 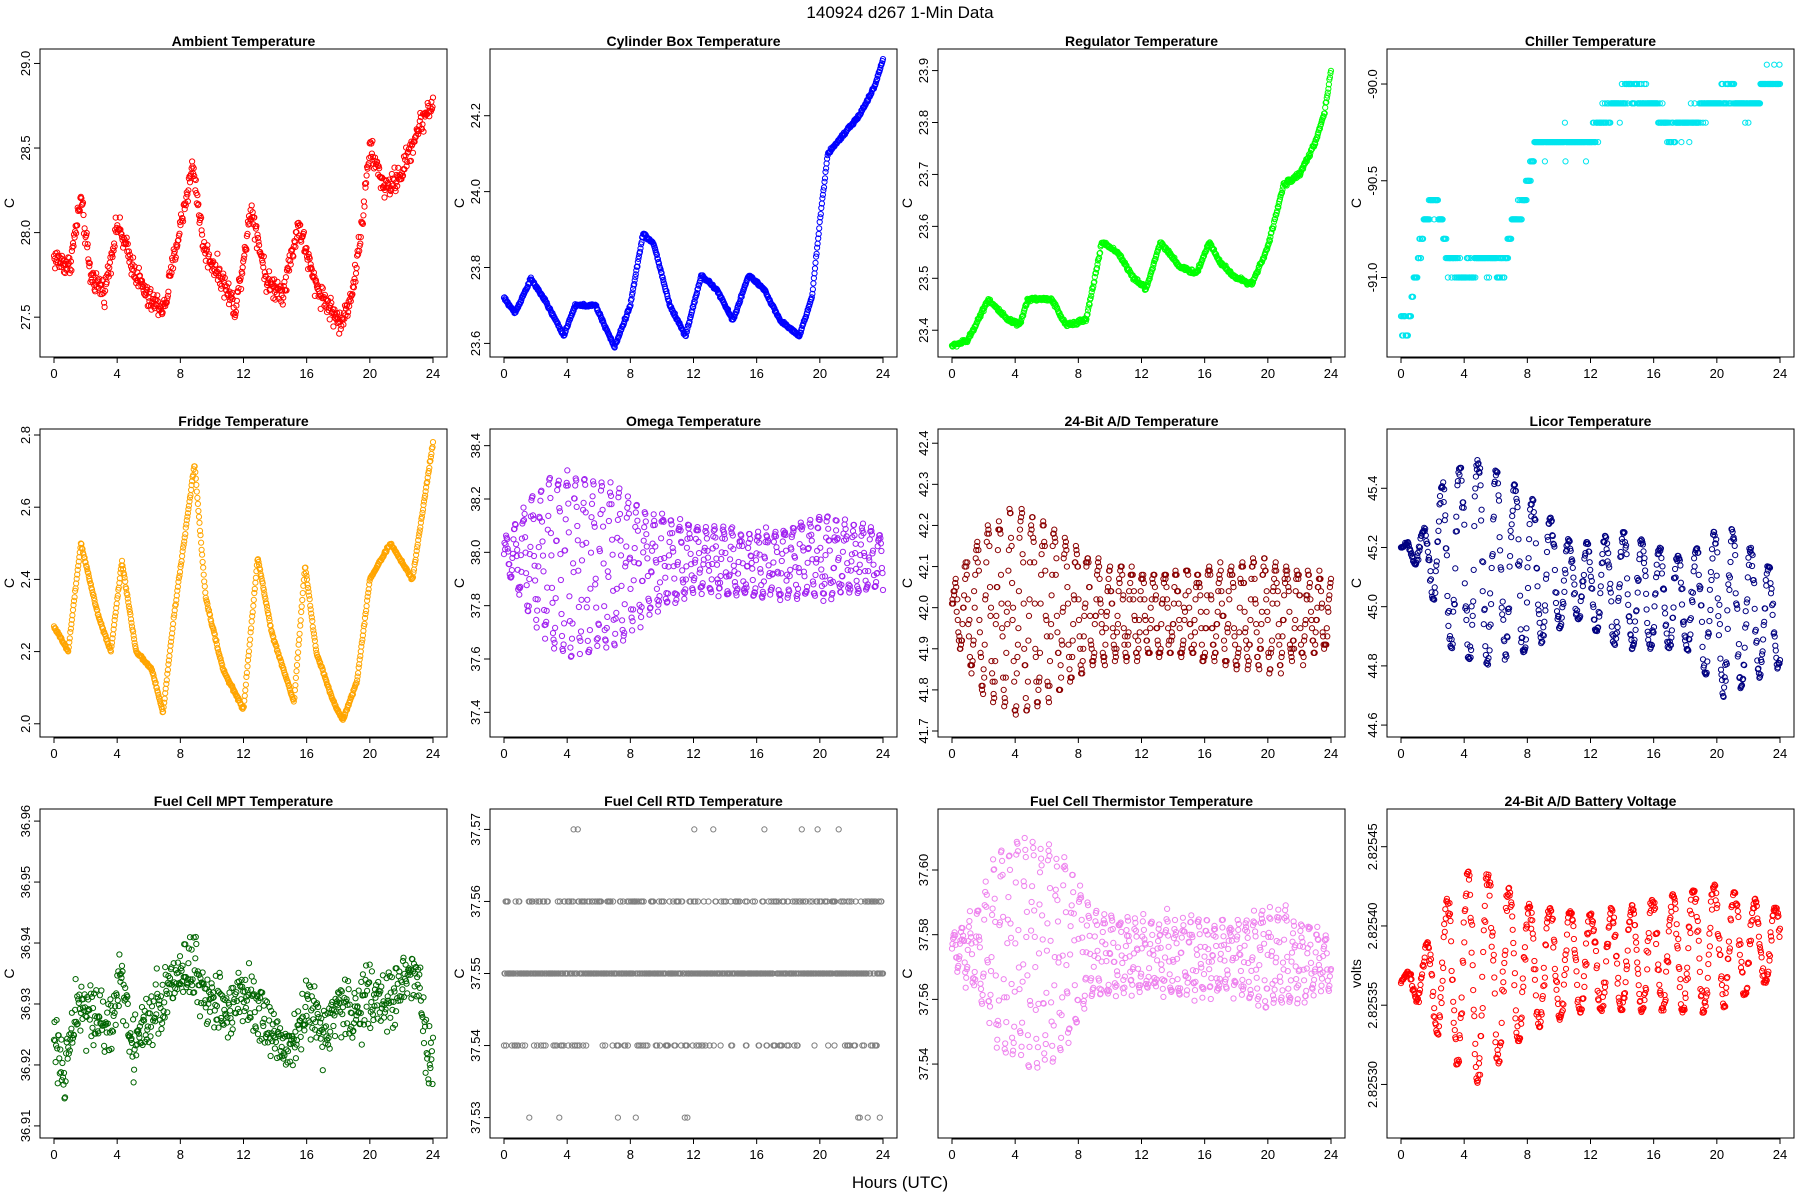 What do you see at coordinates (475, 445) in the screenshot?
I see `y-tick-label: 38.4` at bounding box center [475, 445].